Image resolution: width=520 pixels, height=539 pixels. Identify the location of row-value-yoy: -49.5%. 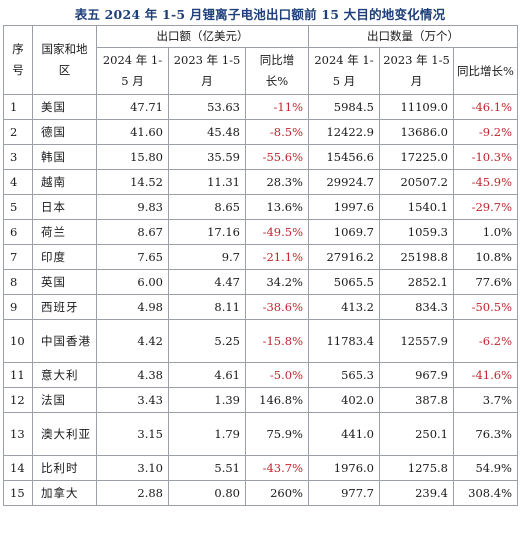
(277, 232).